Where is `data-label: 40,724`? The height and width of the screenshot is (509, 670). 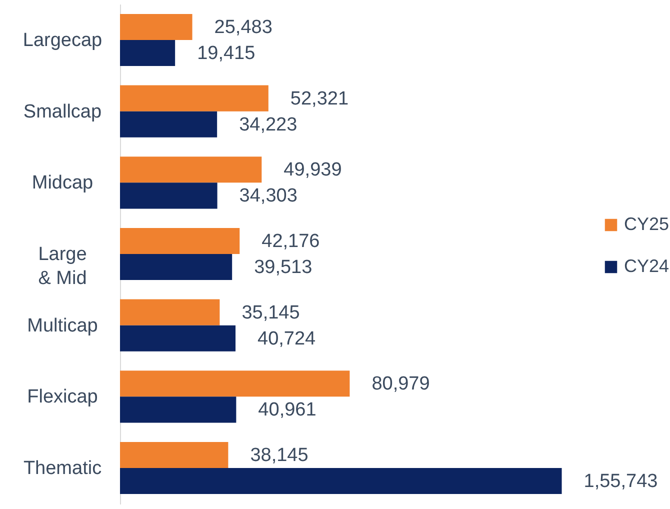 data-label: 40,724 is located at coordinates (287, 339).